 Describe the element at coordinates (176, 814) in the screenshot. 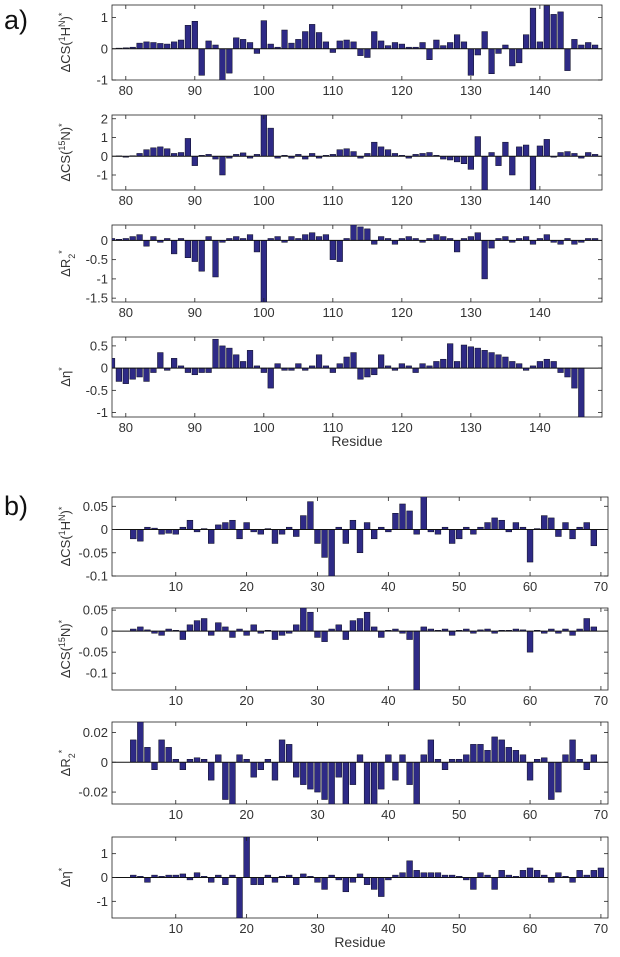

I see `x-tick-label: 10` at that location.